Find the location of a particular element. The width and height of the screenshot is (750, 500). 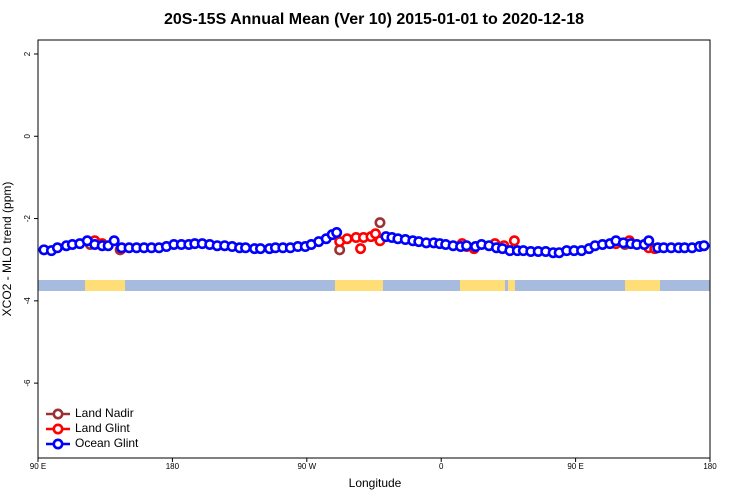

y-tick-label: 0 is located at coordinates (27, 135).